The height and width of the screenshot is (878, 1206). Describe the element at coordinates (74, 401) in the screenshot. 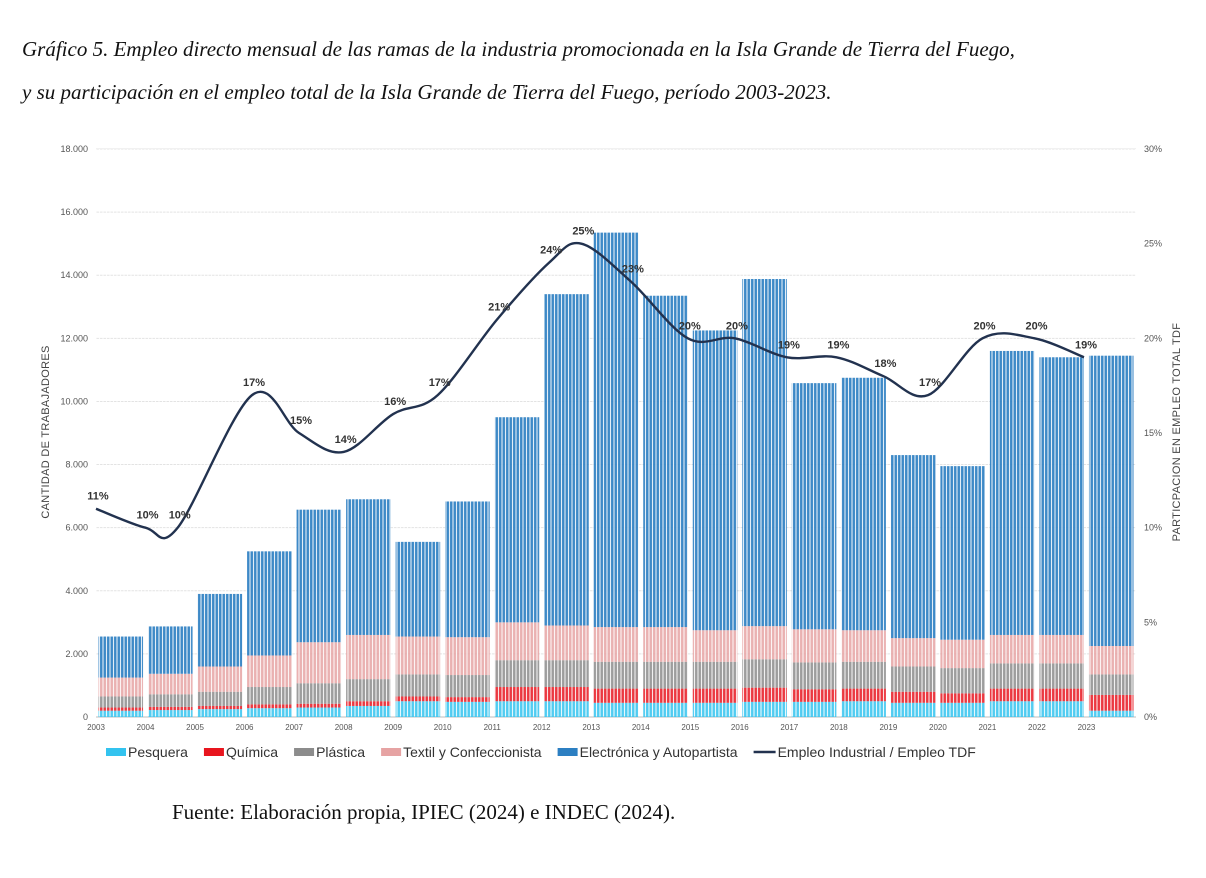

I see `y-tick-label: 10.000` at that location.